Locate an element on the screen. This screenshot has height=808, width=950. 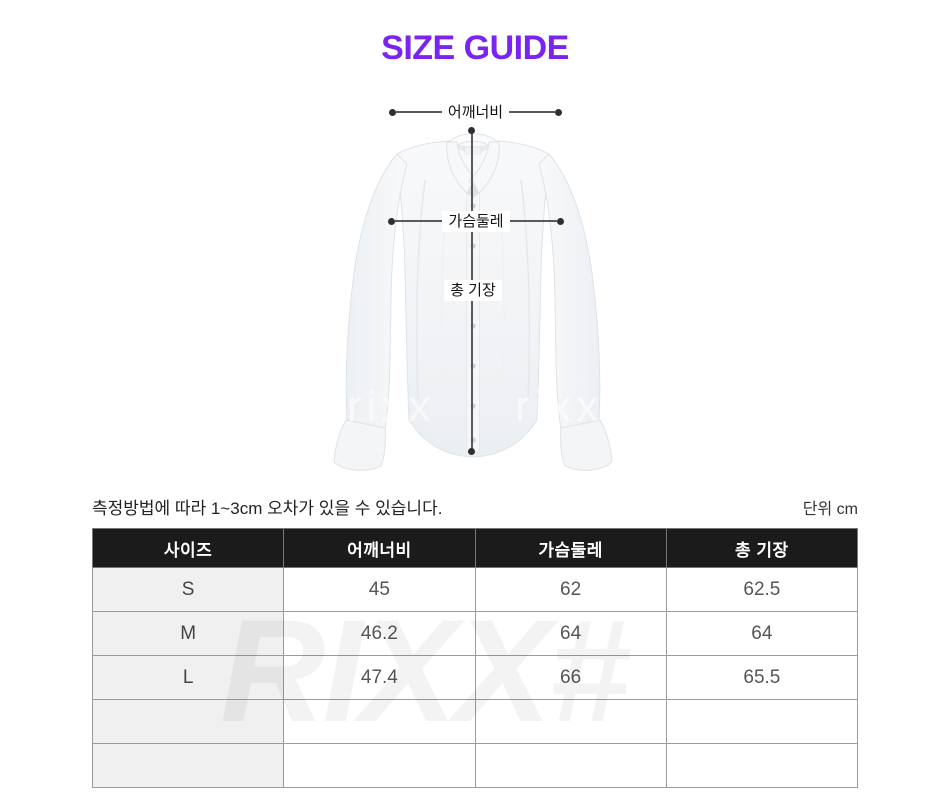
table-row: S 45 62 62.5 is located at coordinates (475, 589).